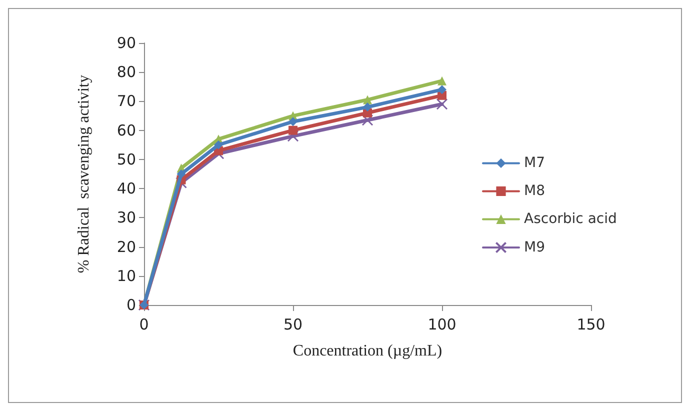  What do you see at coordinates (570, 219) in the screenshot?
I see `legend-label: Ascorbic acid` at bounding box center [570, 219].